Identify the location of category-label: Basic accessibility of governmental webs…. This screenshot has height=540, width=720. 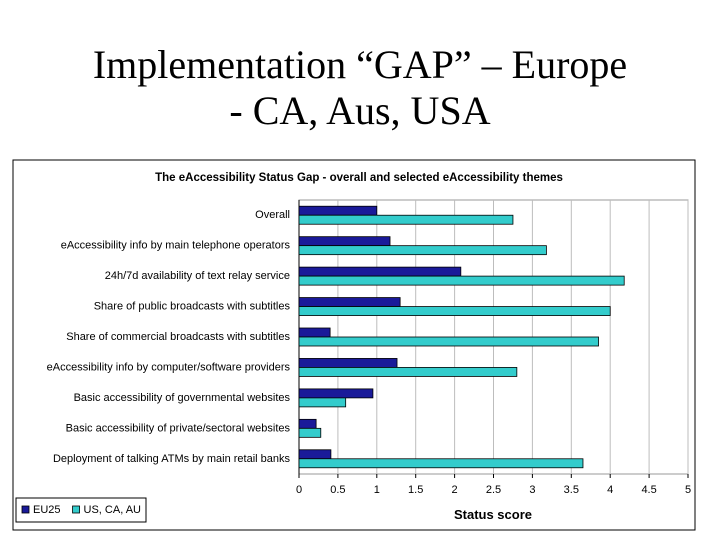
(182, 398).